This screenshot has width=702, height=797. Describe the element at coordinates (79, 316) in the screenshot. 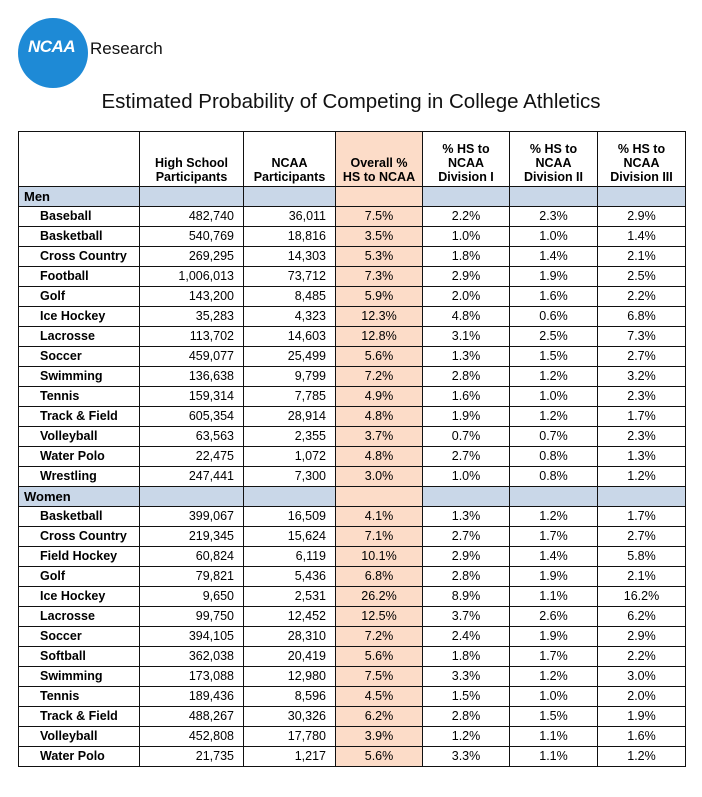

I see `cell-sport: Ice Hockey` at that location.